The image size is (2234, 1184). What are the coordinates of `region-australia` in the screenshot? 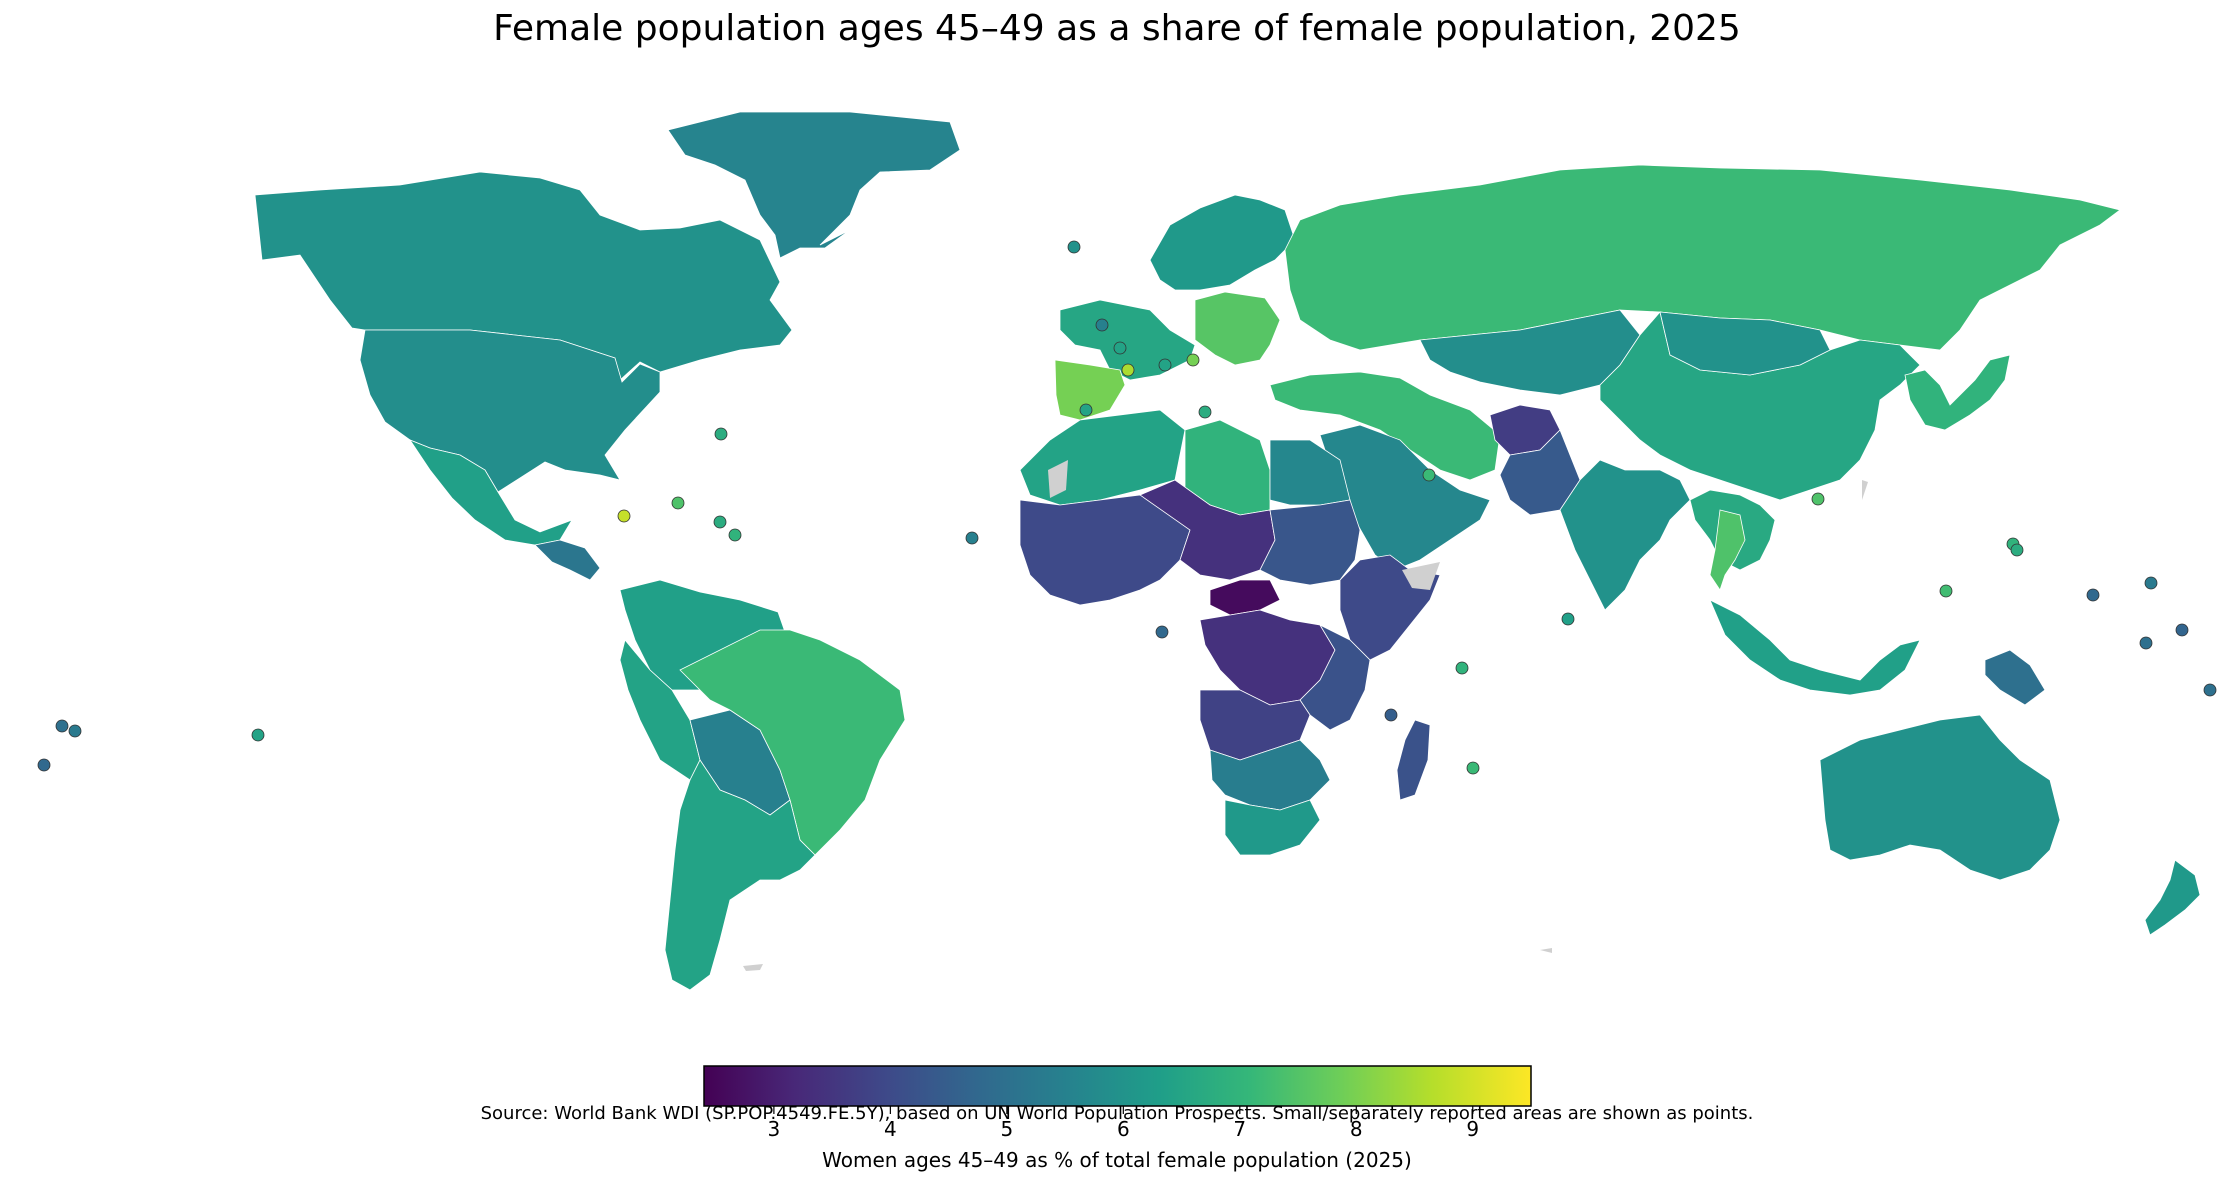 It's located at (1940, 797).